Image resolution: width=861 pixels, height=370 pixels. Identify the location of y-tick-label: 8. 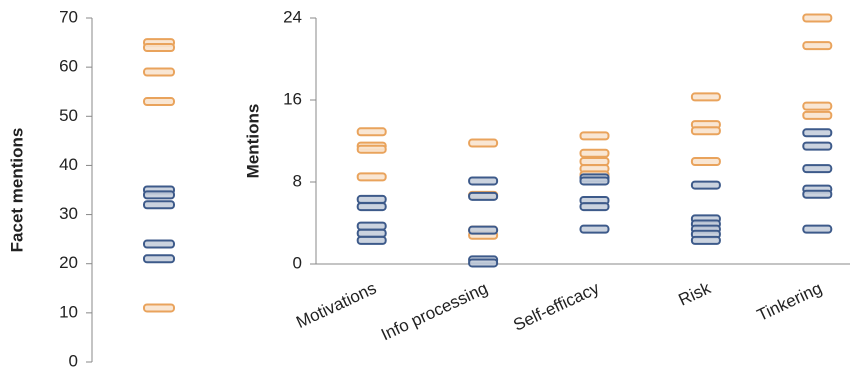
(297, 180).